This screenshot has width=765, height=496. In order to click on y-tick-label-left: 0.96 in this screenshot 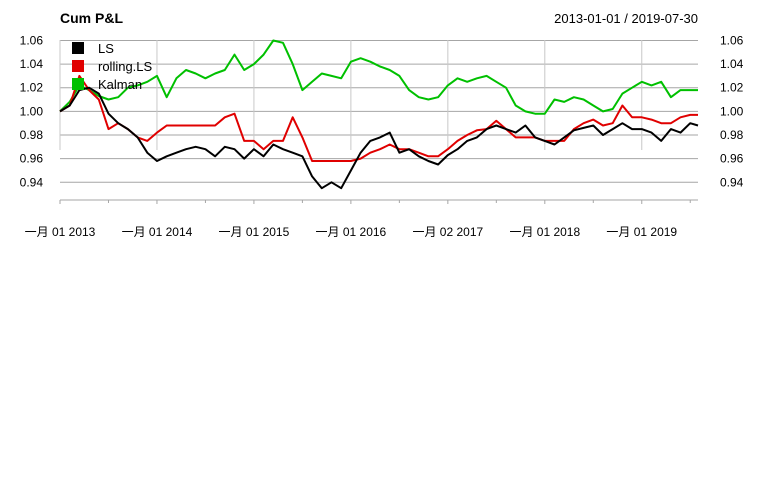, I will do `click(32, 159)`.